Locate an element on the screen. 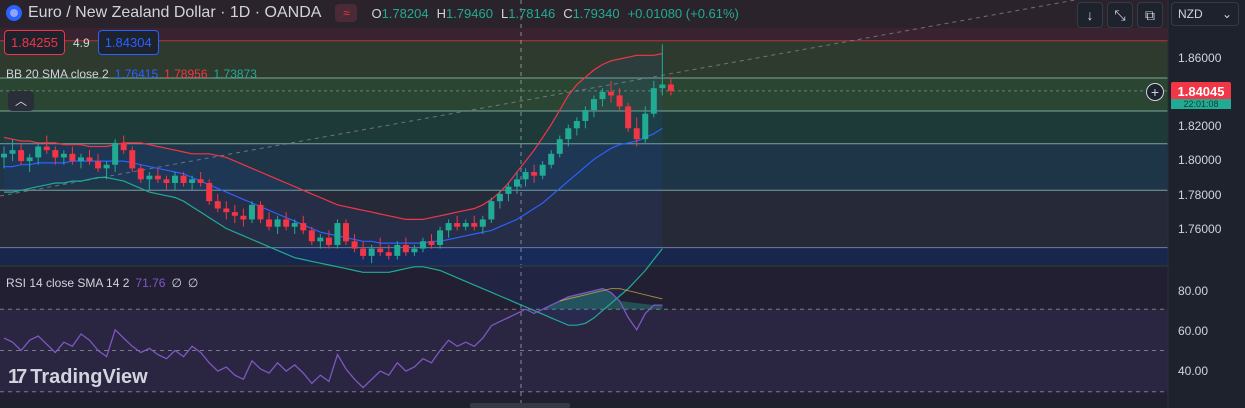  price-tick: 1.80000 is located at coordinates (1200, 160).